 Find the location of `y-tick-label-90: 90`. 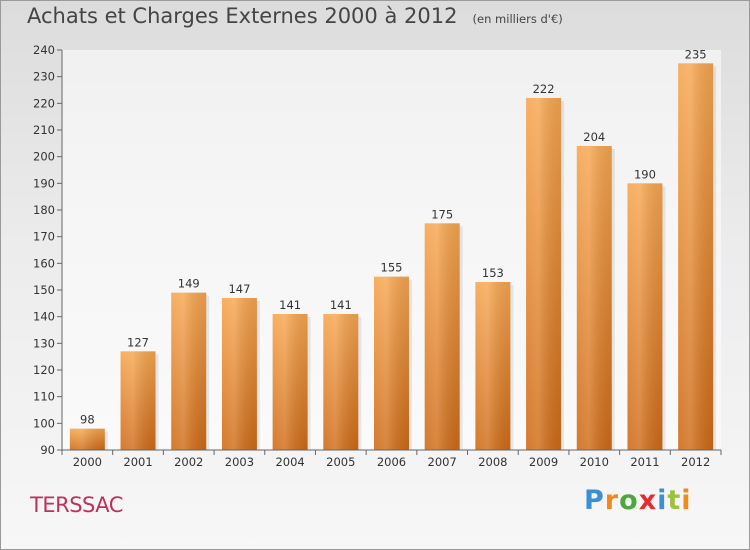

y-tick-label-90: 90 is located at coordinates (47, 450).